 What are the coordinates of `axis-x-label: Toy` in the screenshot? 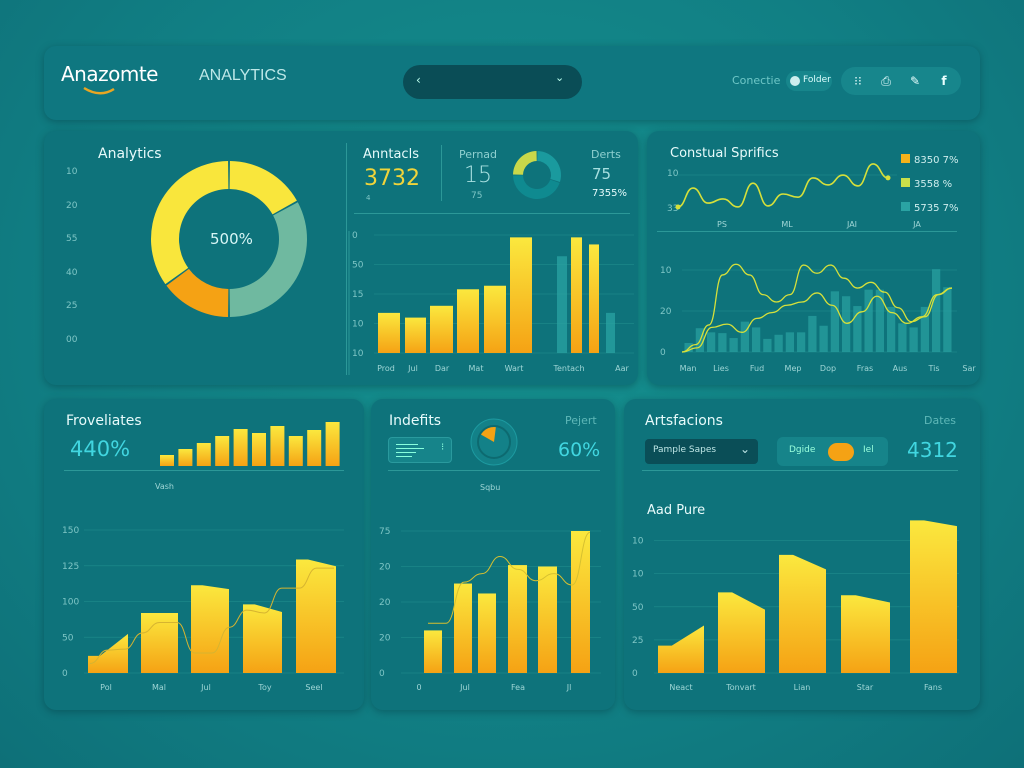 It's located at (264, 687).